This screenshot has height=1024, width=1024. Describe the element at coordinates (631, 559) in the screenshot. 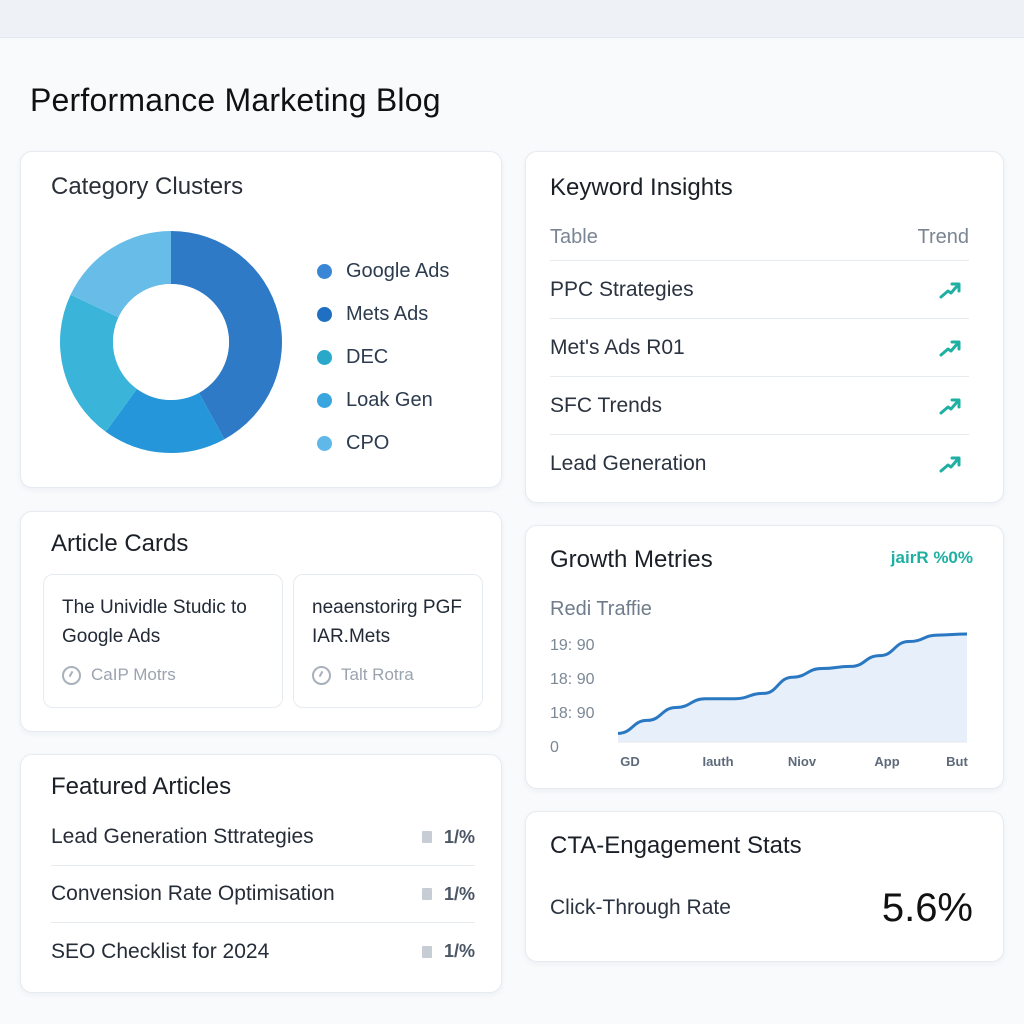

I see `growth-metrics-title: Growth Metries` at that location.